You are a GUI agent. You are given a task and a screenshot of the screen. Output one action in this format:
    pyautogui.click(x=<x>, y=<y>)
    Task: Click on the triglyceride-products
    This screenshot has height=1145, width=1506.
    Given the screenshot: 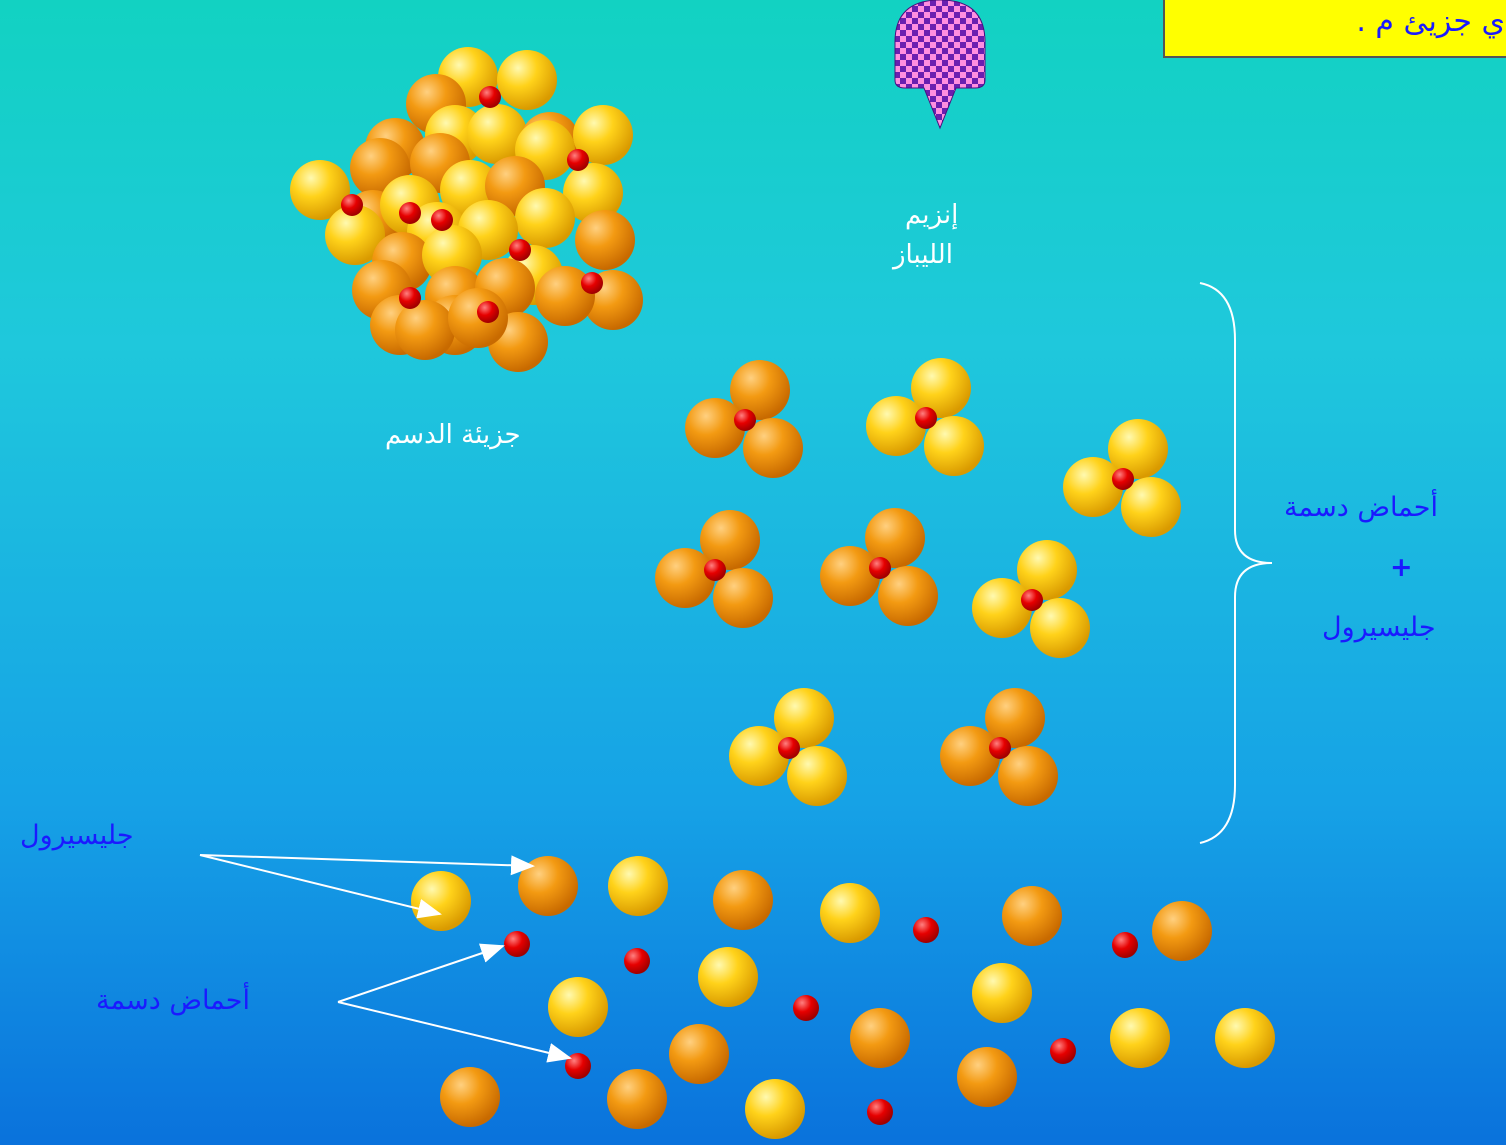 What is the action you would take?
    pyautogui.click(x=918, y=582)
    